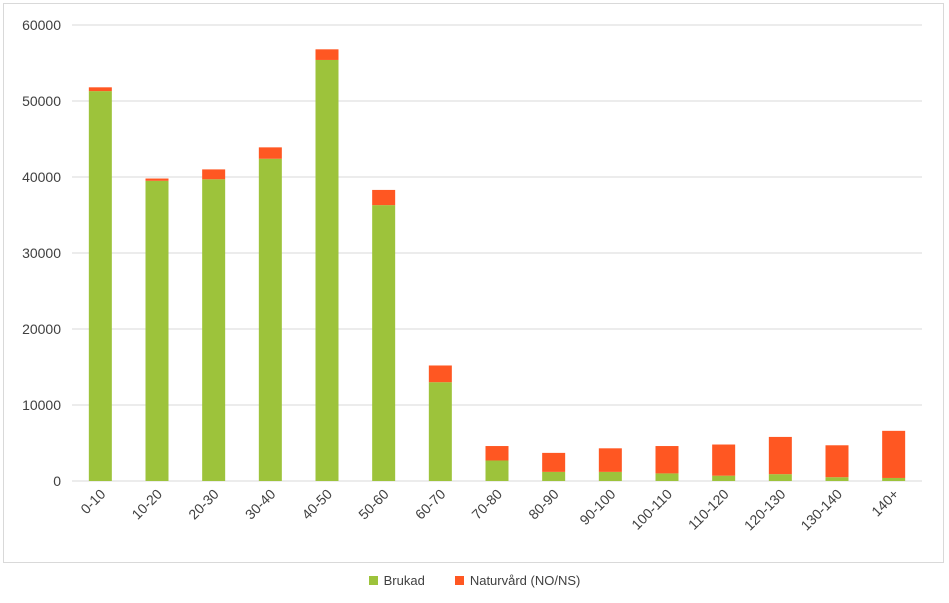 The image size is (949, 603). Describe the element at coordinates (260, 504) in the screenshot. I see `x-tick-label: 30-40` at that location.